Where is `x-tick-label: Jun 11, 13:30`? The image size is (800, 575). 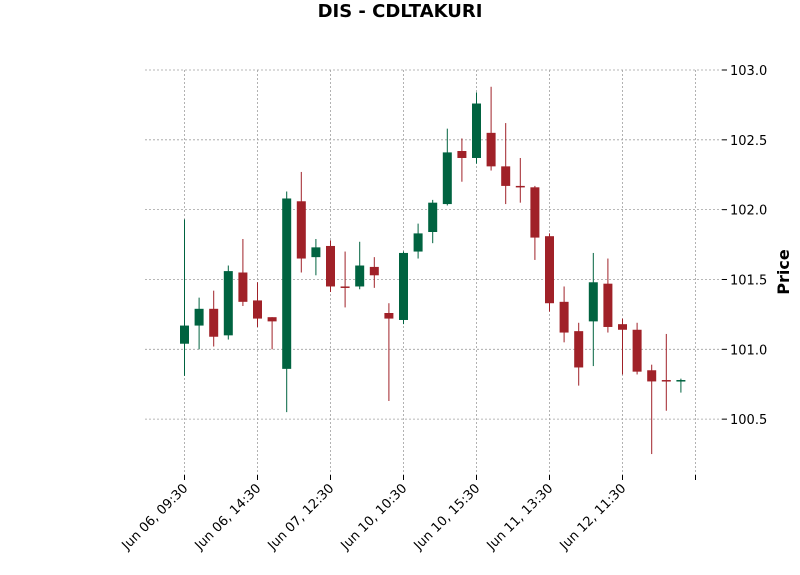 x-tick-label: Jun 11, 13:30 is located at coordinates (520, 517).